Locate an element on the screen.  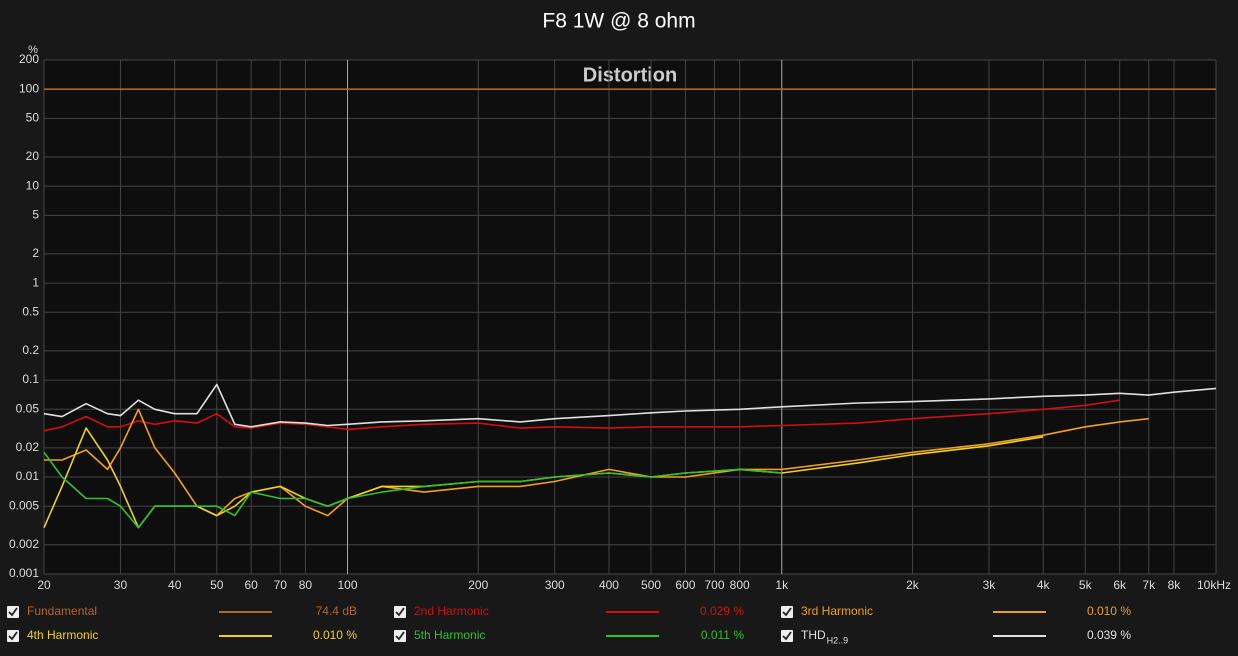
y-tick-label: 10 is located at coordinates (33, 185).